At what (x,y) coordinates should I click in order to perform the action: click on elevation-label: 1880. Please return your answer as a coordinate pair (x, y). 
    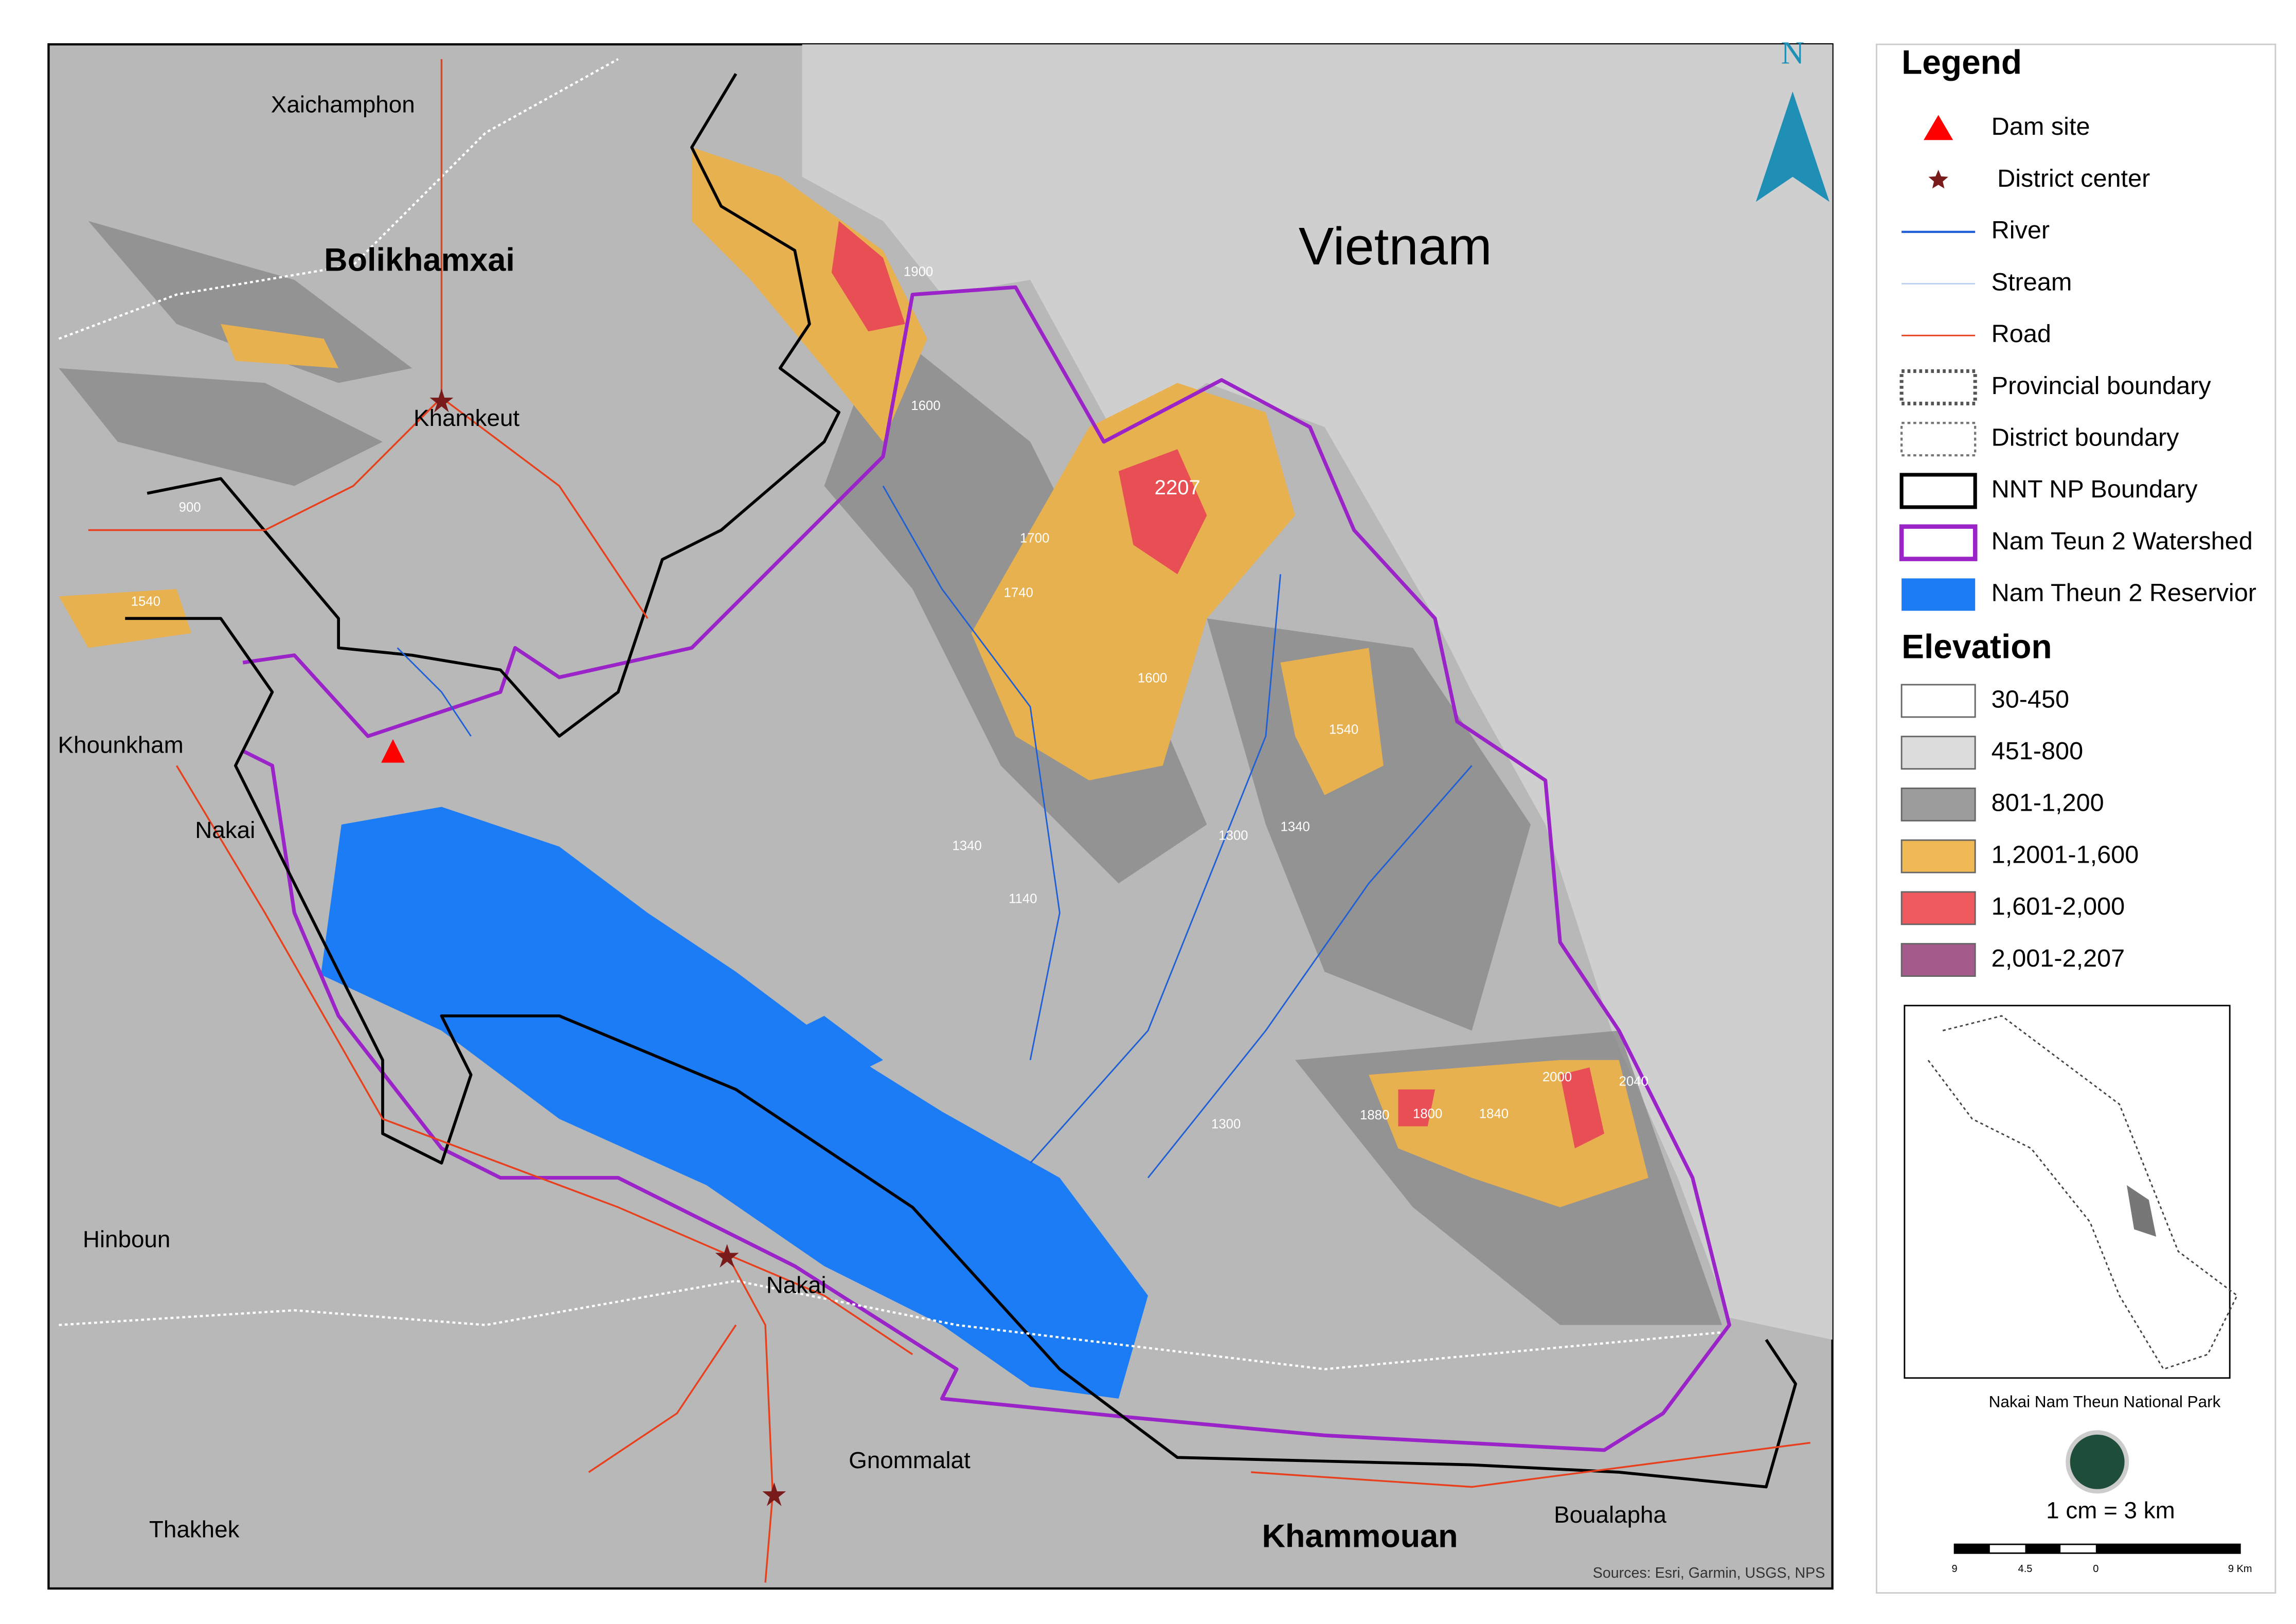
    Looking at the image, I should click on (1374, 1115).